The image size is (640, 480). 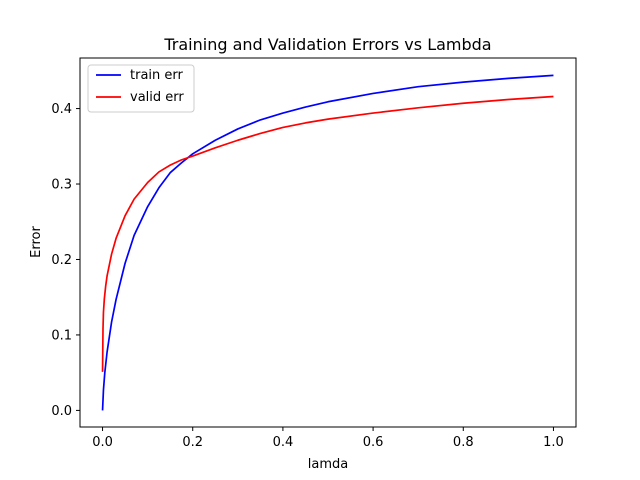 I want to click on y-tick-label: 0.2, so click(x=61, y=260).